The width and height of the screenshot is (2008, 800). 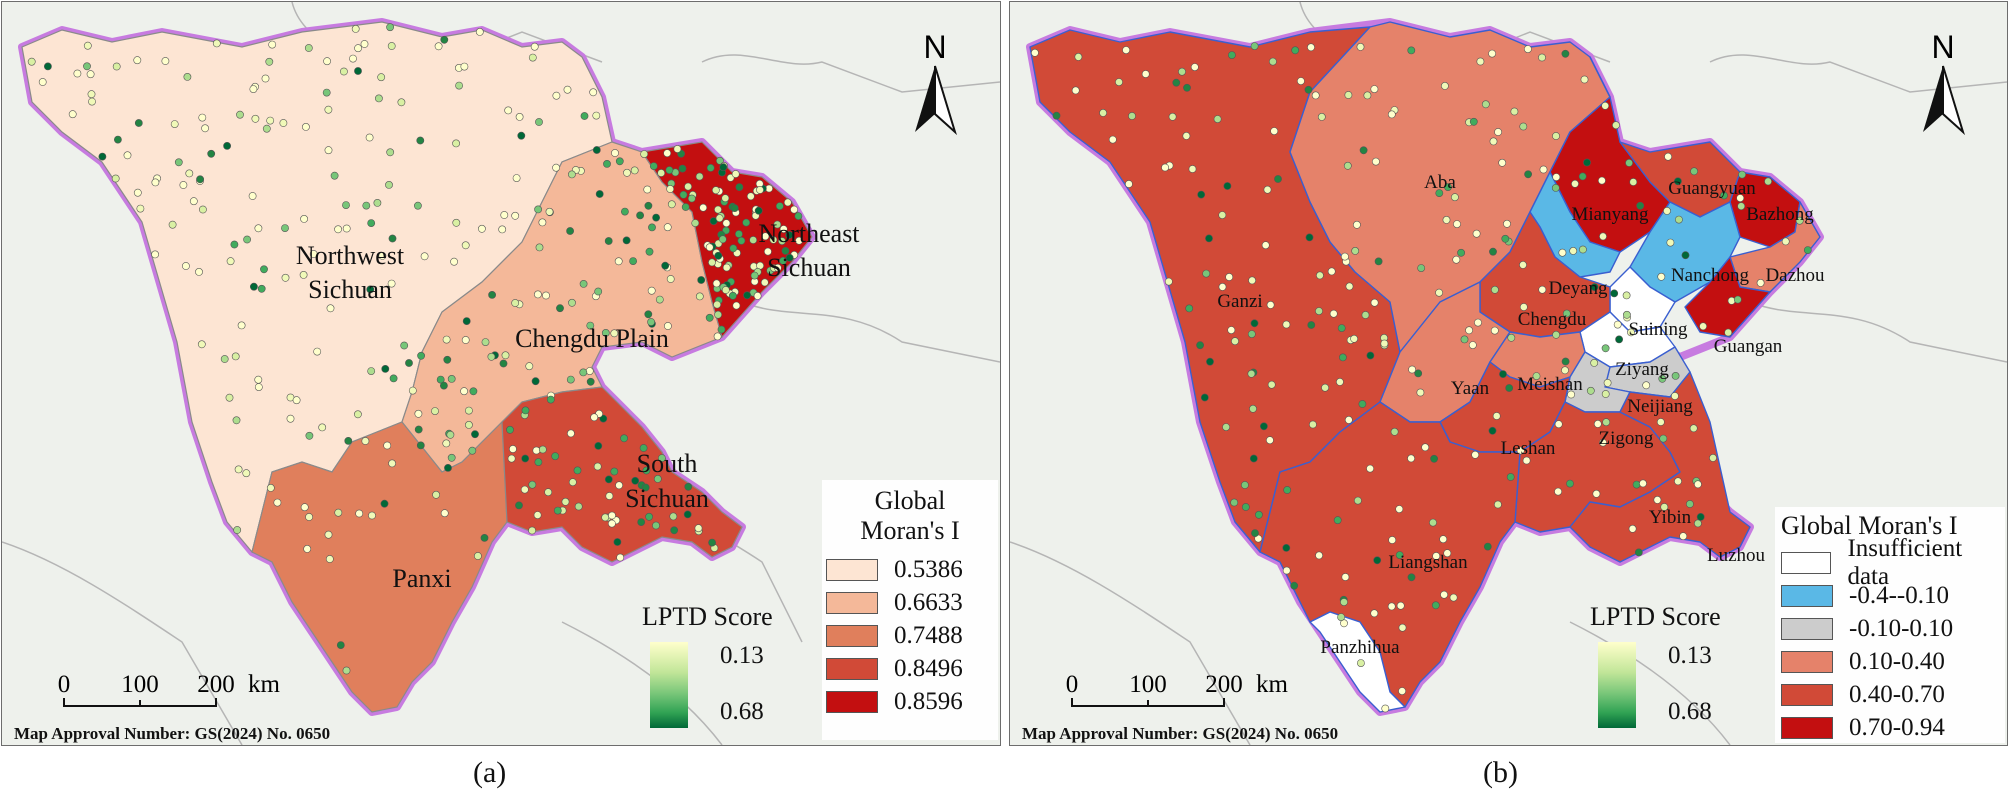 I want to click on legend-b-row: -0.4--0.10, so click(x=1893, y=596).